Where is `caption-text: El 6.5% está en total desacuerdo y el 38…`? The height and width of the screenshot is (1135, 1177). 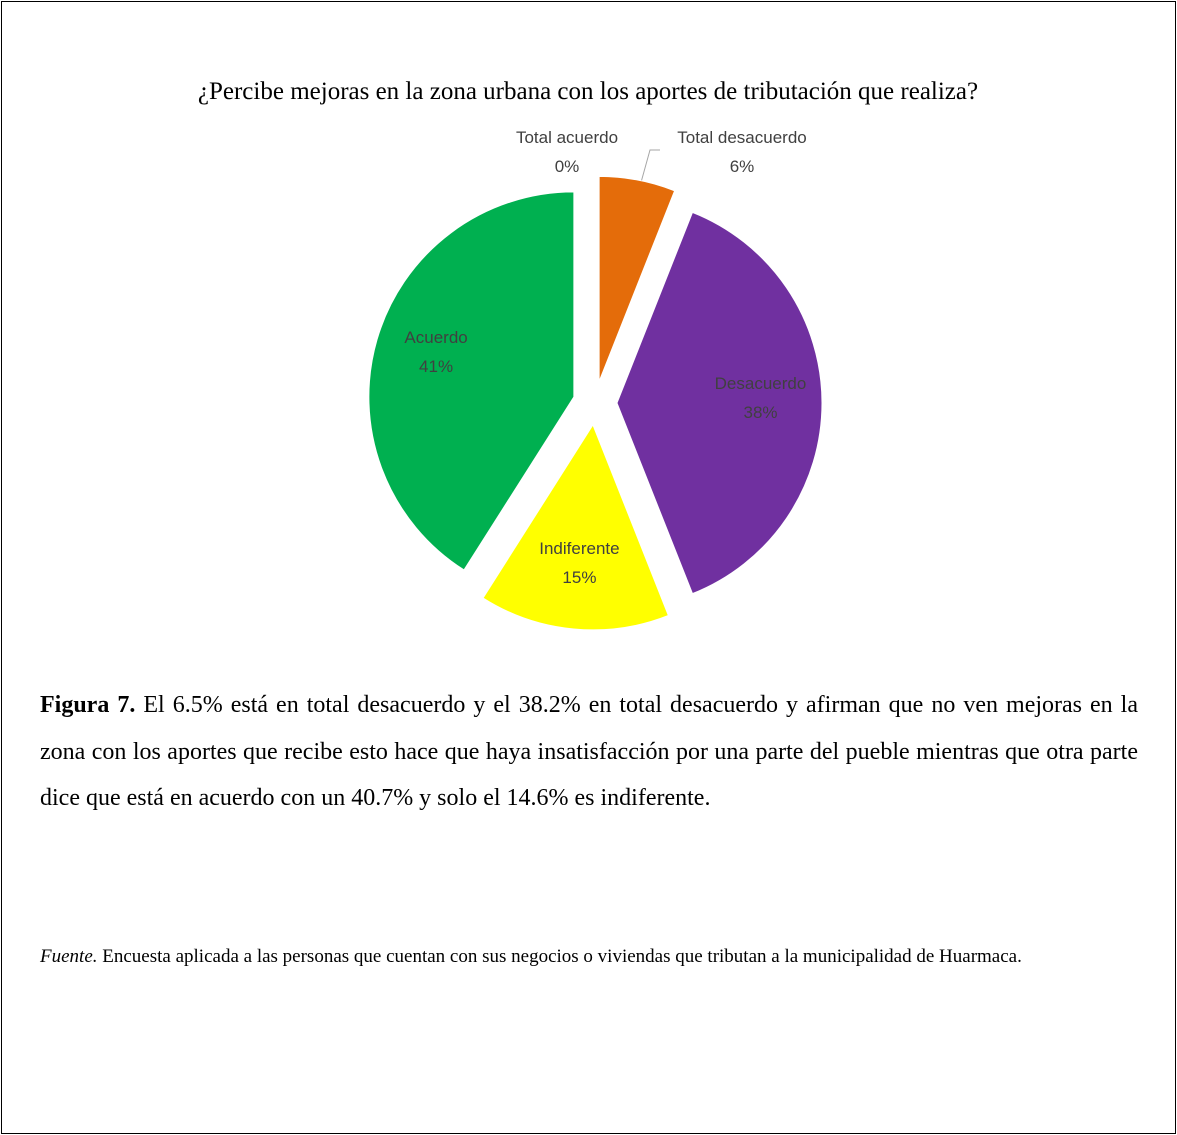 caption-text: El 6.5% está en total desacuerdo y el 38… is located at coordinates (589, 751).